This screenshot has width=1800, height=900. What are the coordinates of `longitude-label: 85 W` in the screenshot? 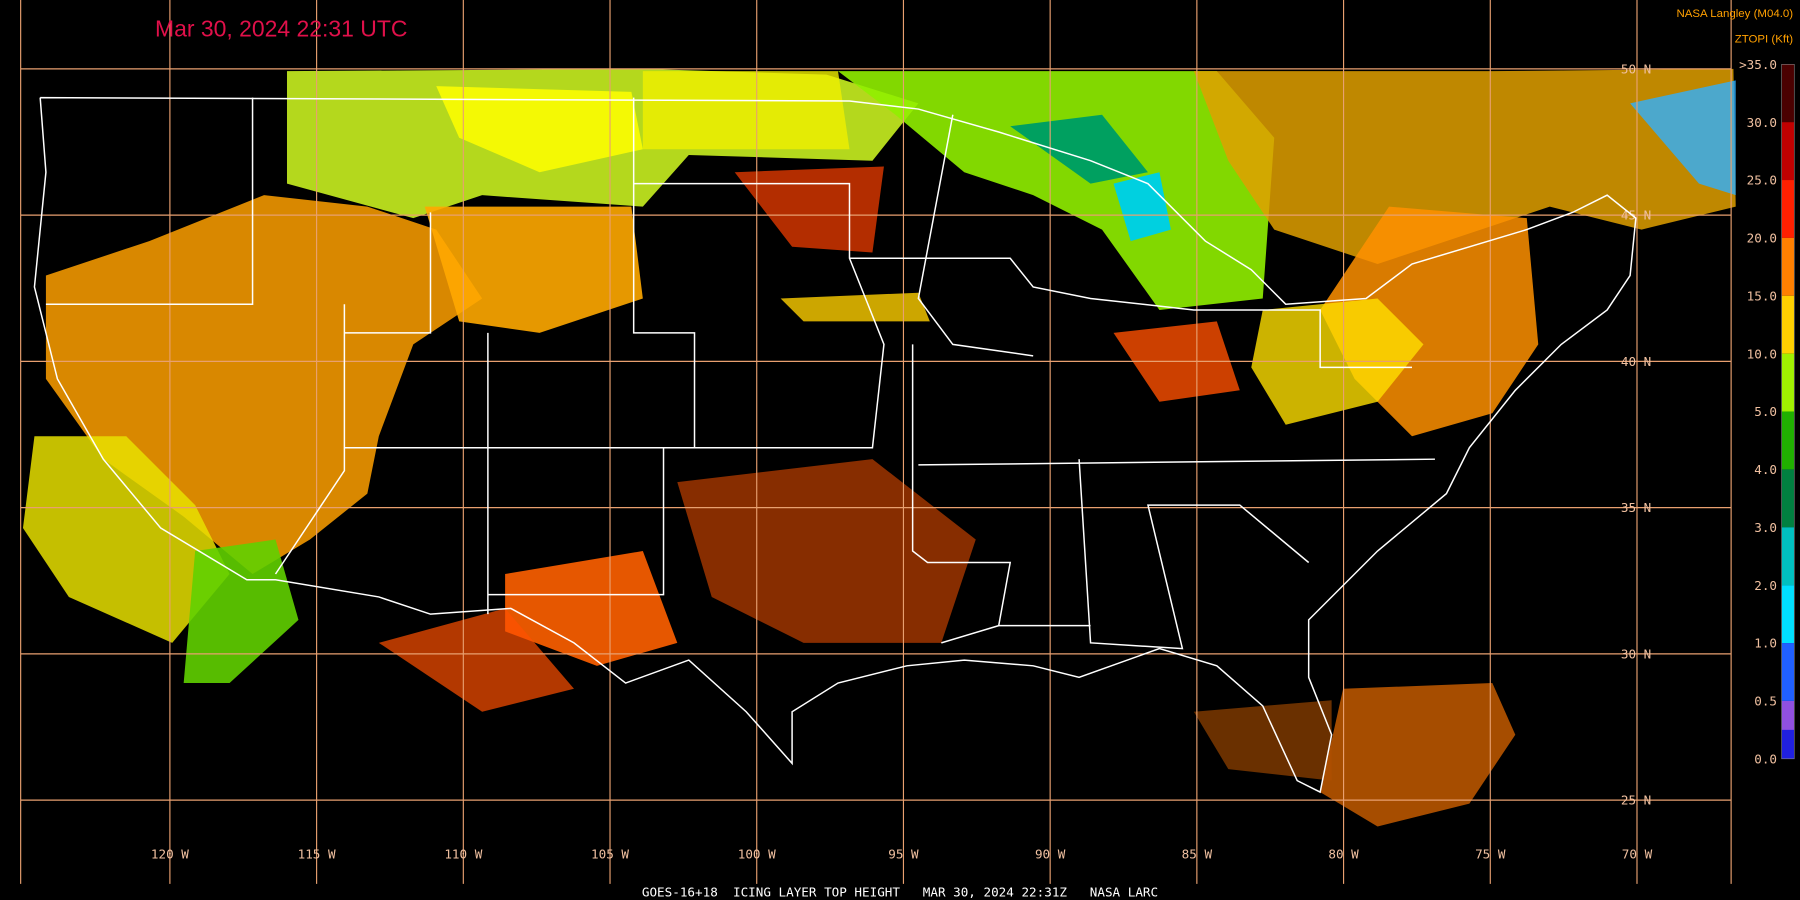 It's located at (1197, 854).